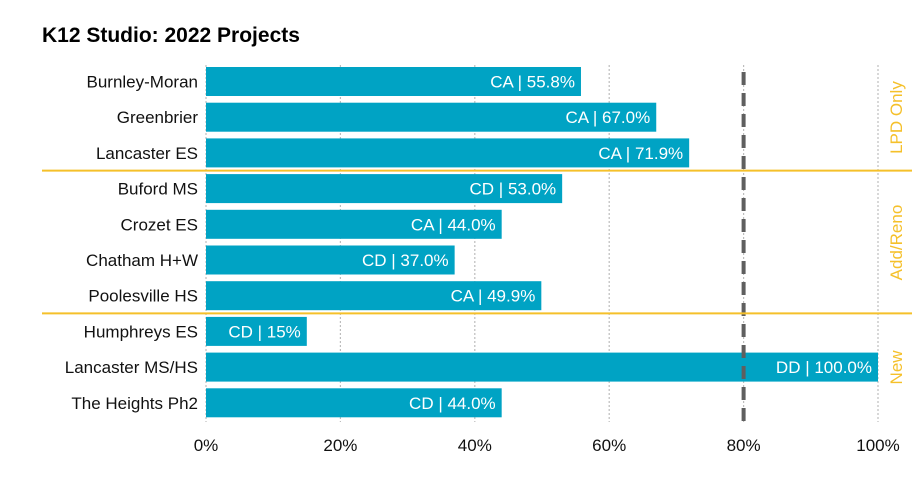  I want to click on data-label: CD | 37.0%, so click(405, 260).